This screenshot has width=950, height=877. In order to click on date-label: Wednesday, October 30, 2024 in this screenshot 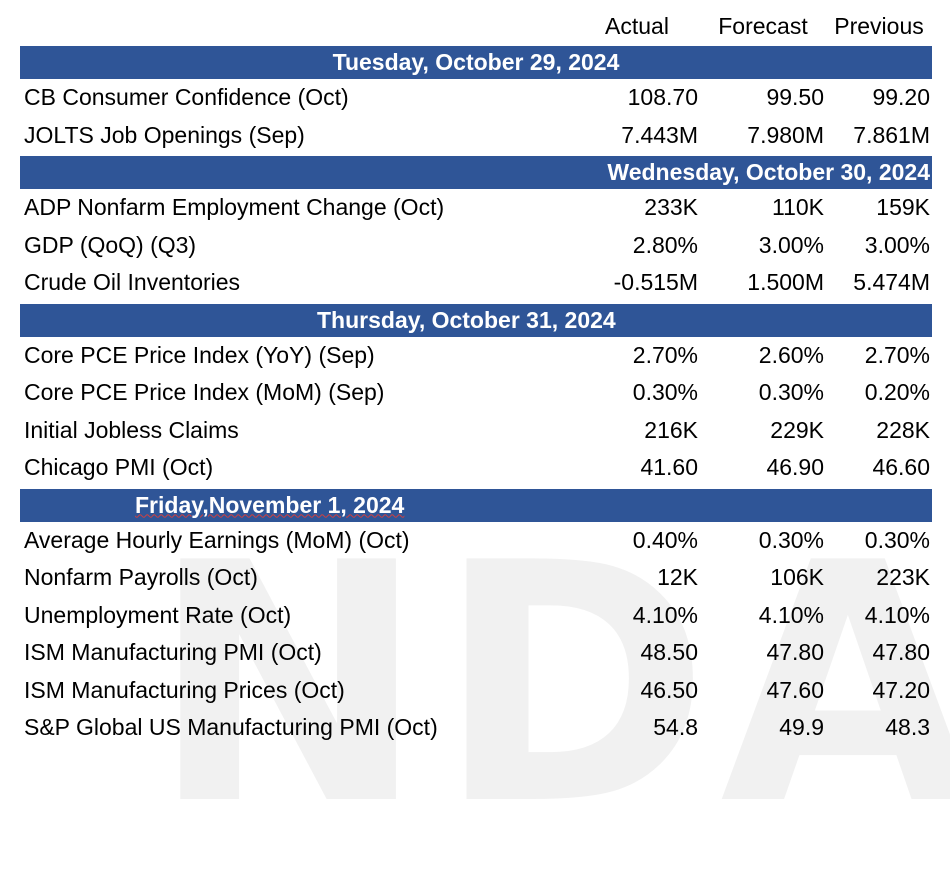, I will do `click(476, 171)`.